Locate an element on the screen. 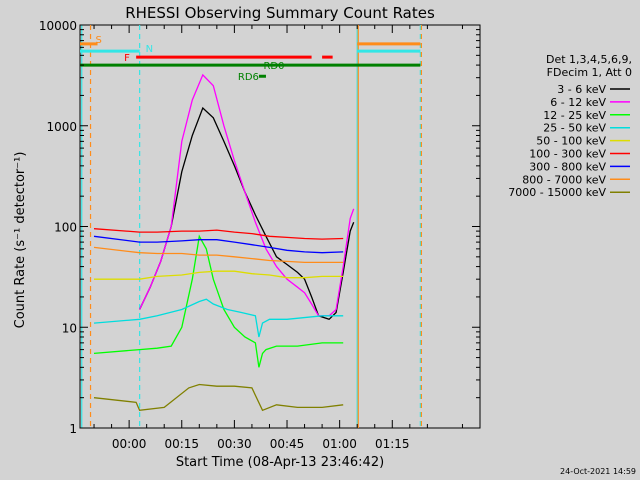 This screenshot has height=480, width=640. x-axis-label: Start Time (08-Apr-13 23:46:42) is located at coordinates (280, 462).